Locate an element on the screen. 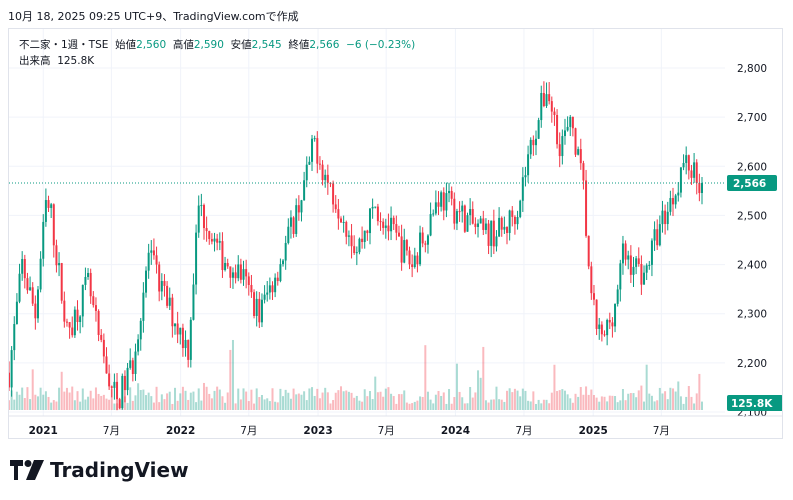 This screenshot has width=793, height=500. time-tick-label: 7月 is located at coordinates (661, 431).